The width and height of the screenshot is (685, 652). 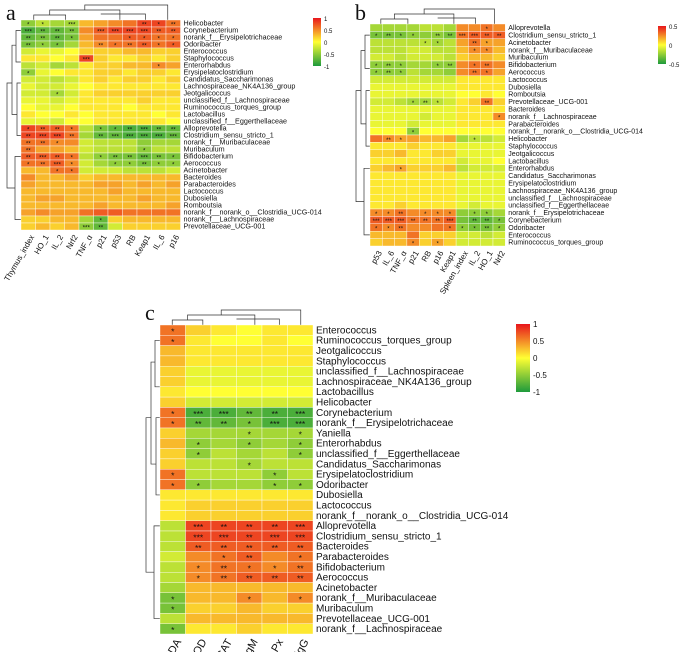 I want to click on column-label: Nrf2, so click(x=500, y=258).